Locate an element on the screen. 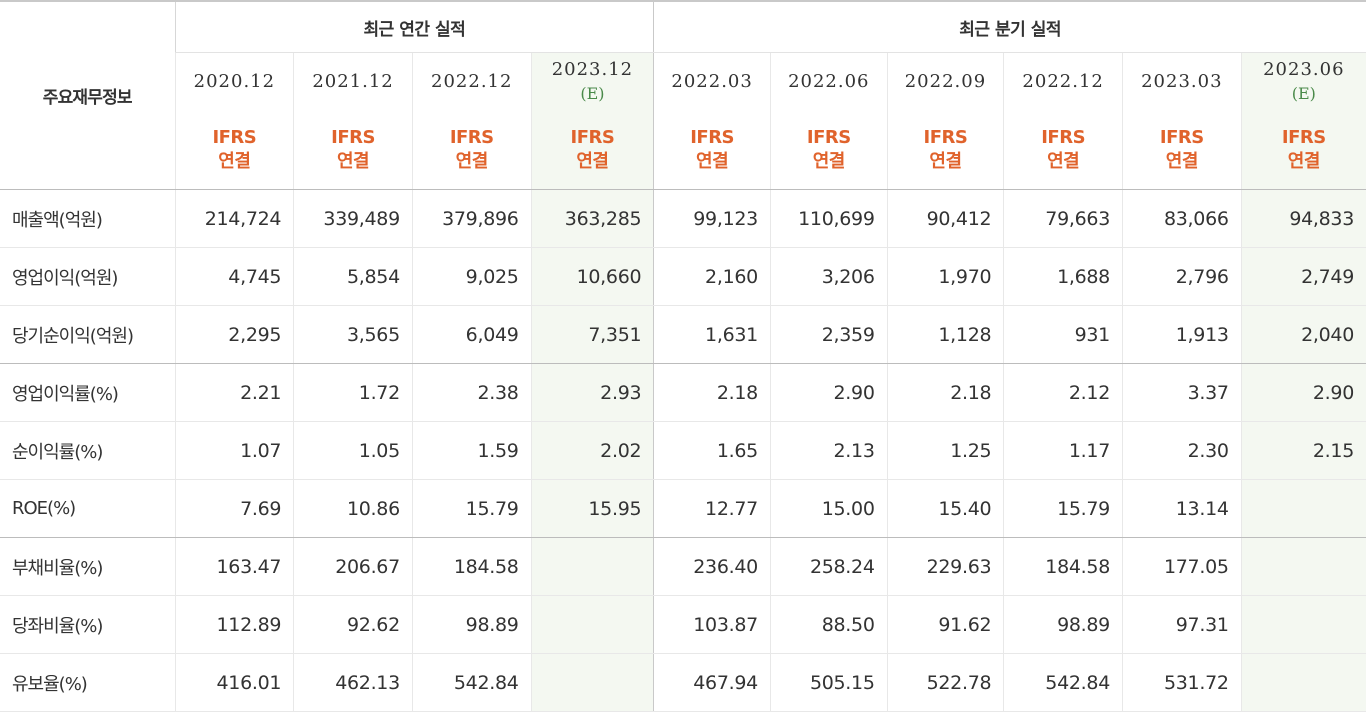  metric-value: 98.89 is located at coordinates (471, 624).